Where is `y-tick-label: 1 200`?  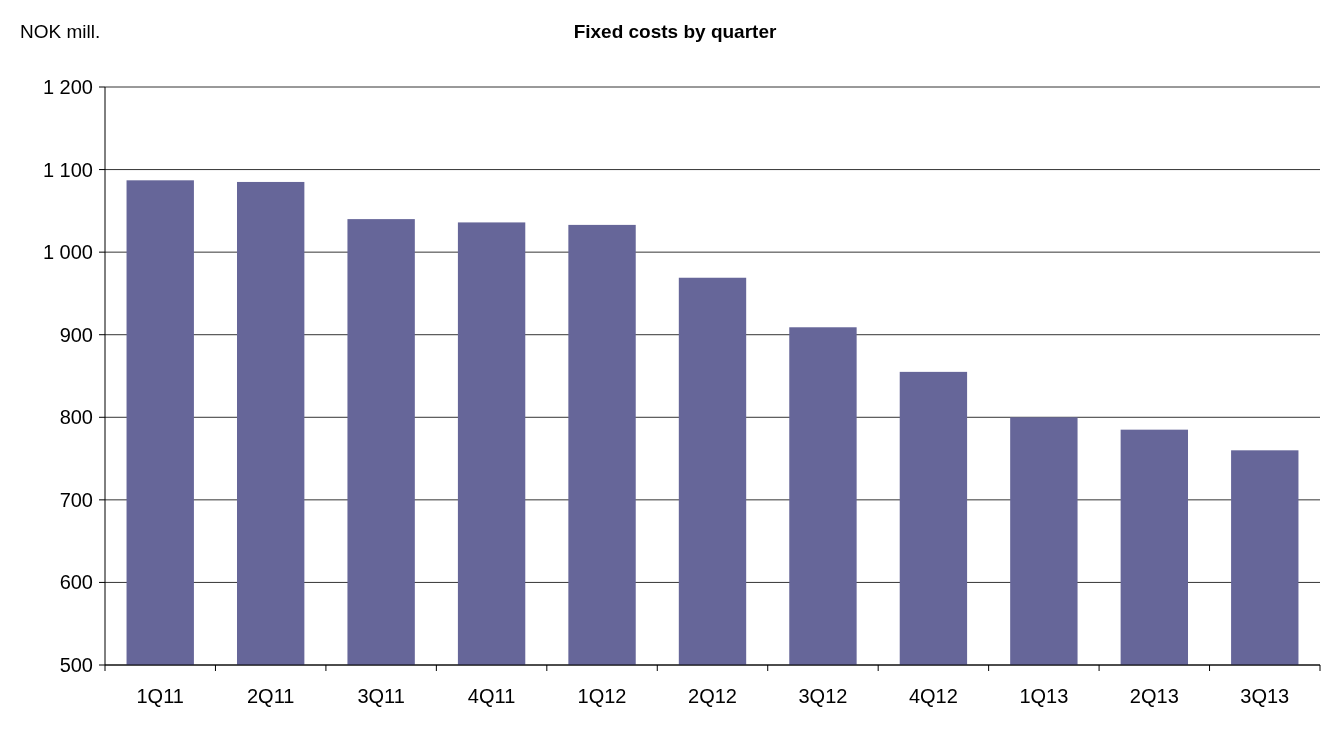
y-tick-label: 1 200 is located at coordinates (67, 87).